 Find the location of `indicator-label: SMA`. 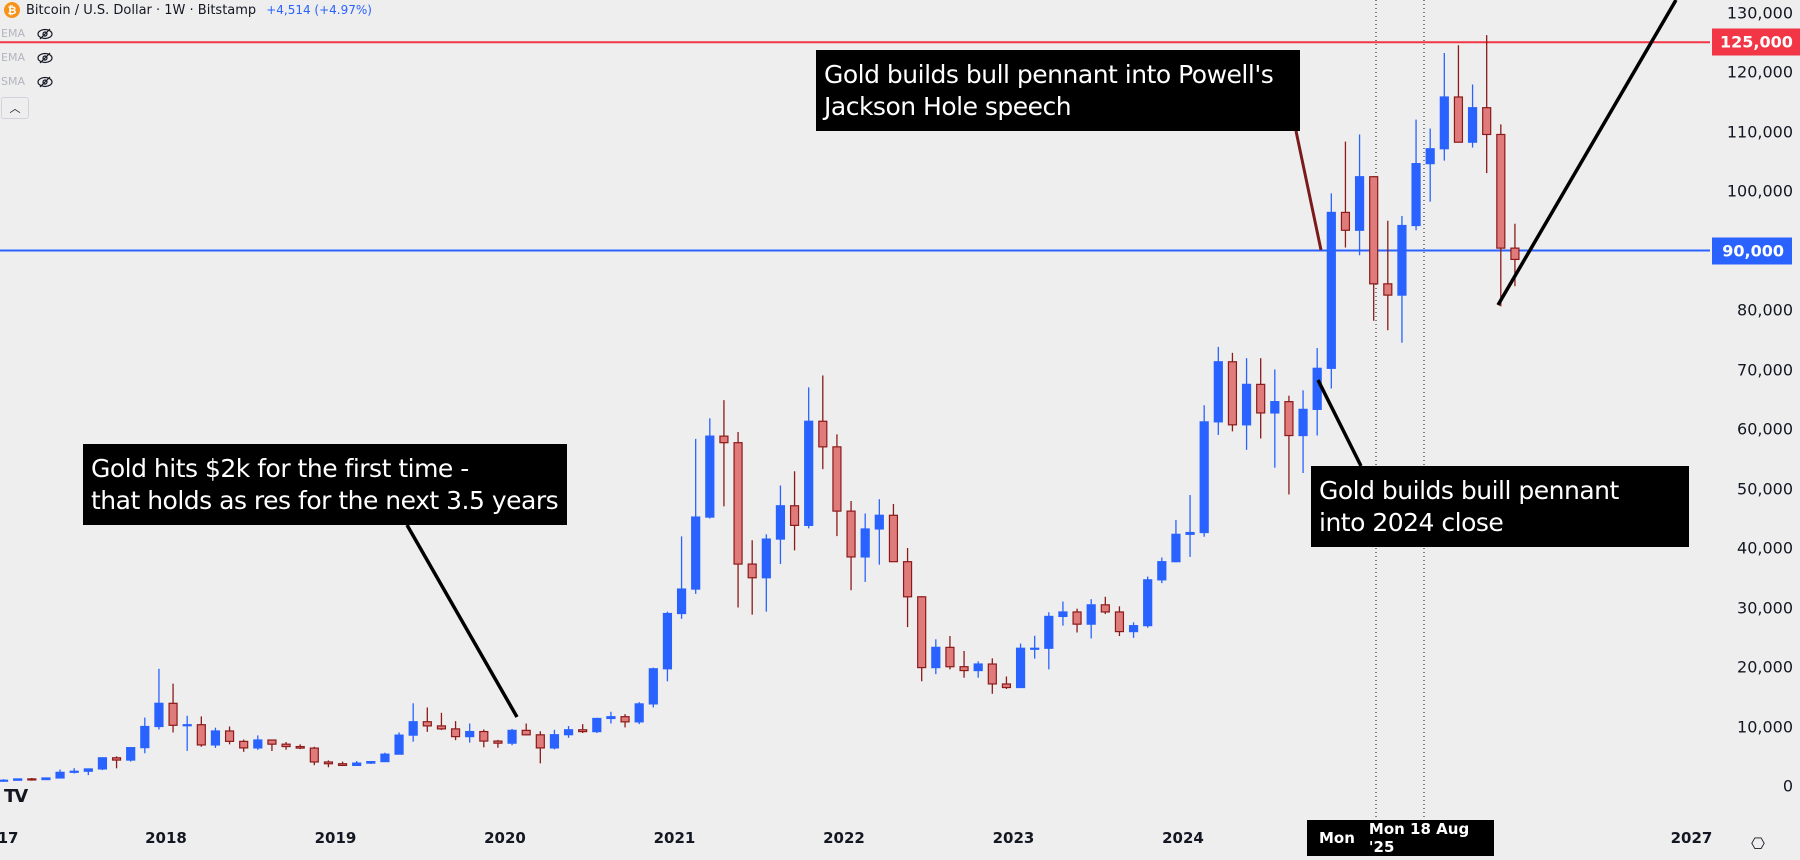

indicator-label: SMA is located at coordinates (13, 81).